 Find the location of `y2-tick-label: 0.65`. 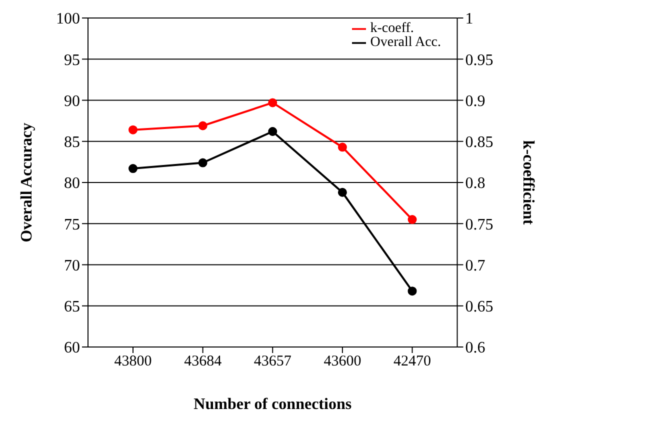

y2-tick-label: 0.65 is located at coordinates (479, 307).